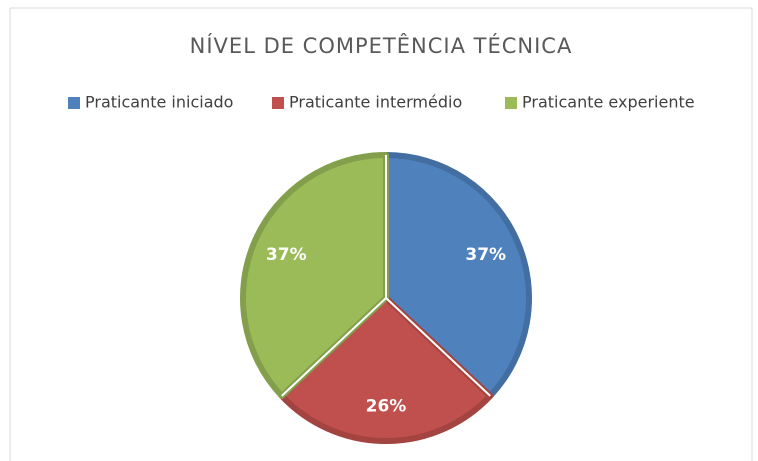 The width and height of the screenshot is (758, 461). What do you see at coordinates (386, 407) in the screenshot?
I see `data-label: 26%` at bounding box center [386, 407].